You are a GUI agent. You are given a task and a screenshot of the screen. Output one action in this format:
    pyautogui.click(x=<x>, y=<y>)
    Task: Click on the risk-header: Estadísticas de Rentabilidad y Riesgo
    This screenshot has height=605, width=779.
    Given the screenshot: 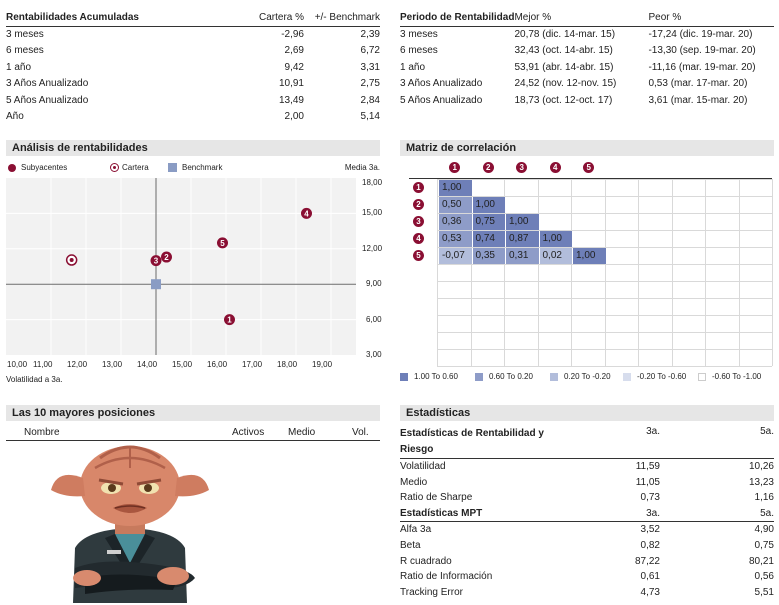 What is the action you would take?
    pyautogui.click(x=472, y=441)
    